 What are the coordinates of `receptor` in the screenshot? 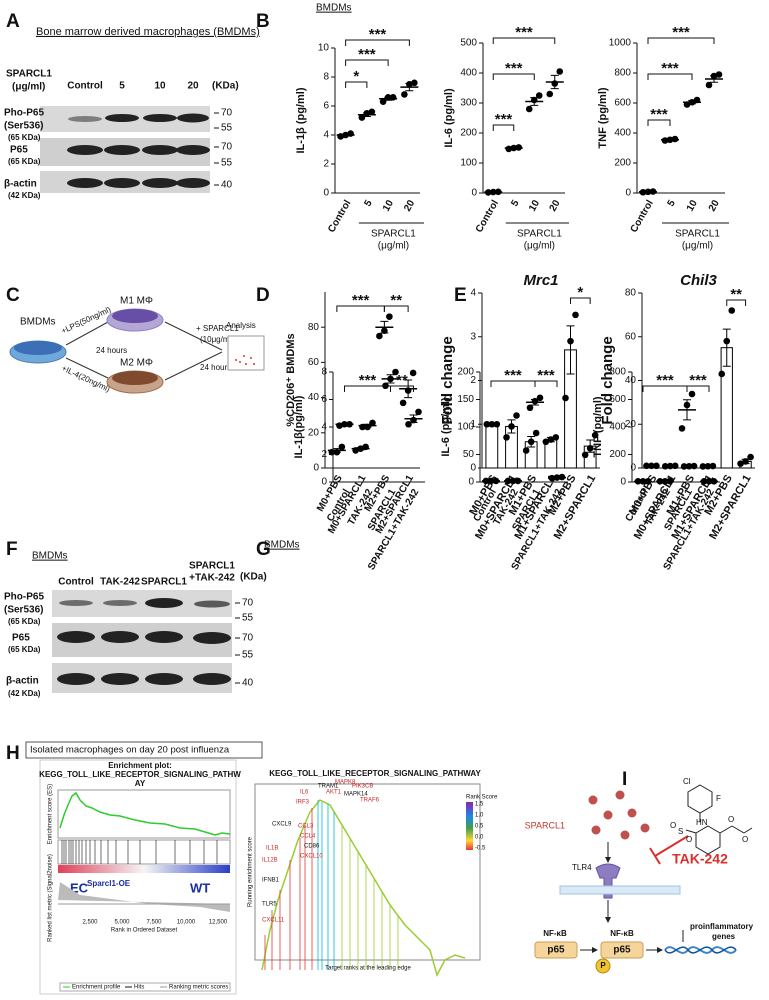 It's located at (608, 881).